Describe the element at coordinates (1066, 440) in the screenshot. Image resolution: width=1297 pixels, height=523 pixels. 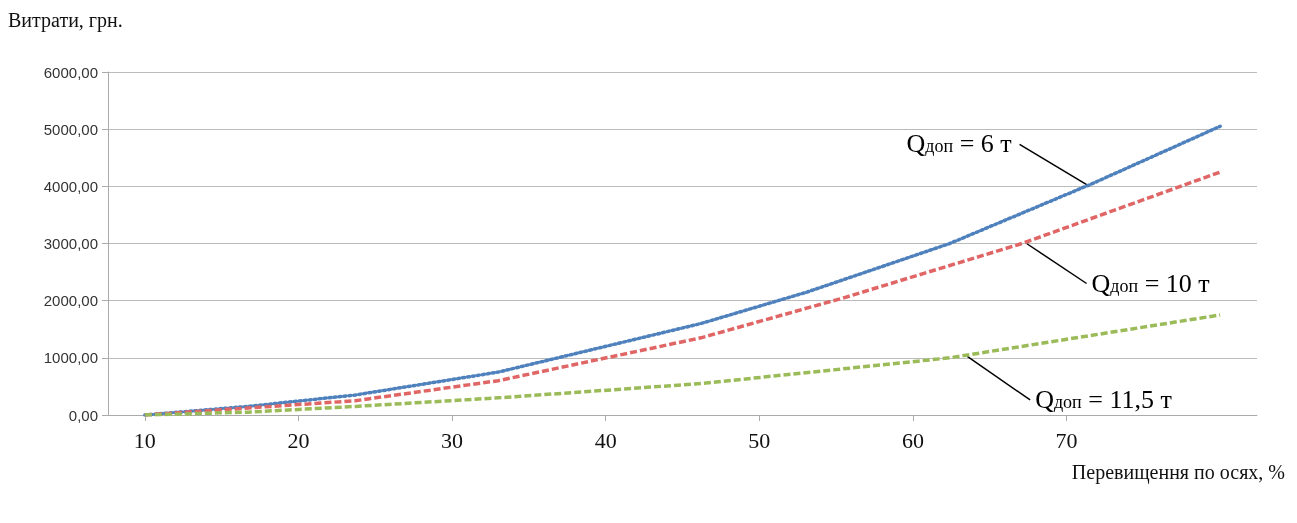
I see `x-tick-label: 70` at that location.